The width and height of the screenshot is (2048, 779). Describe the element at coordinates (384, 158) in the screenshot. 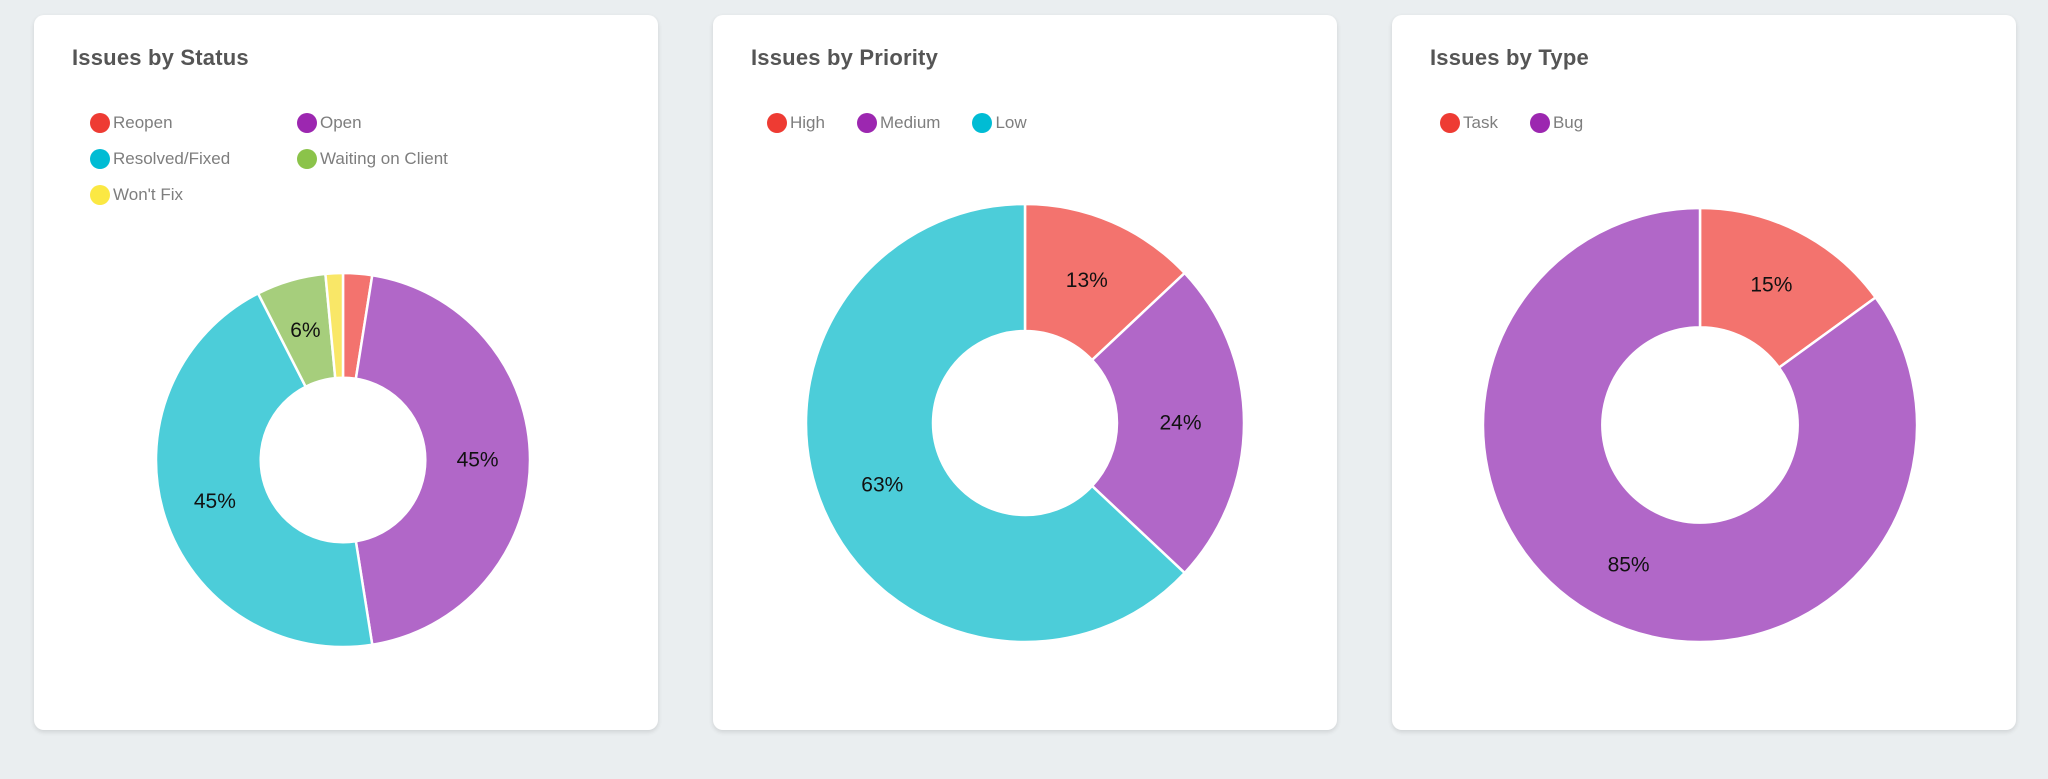

I see `legend-label: Waiting on Client` at that location.